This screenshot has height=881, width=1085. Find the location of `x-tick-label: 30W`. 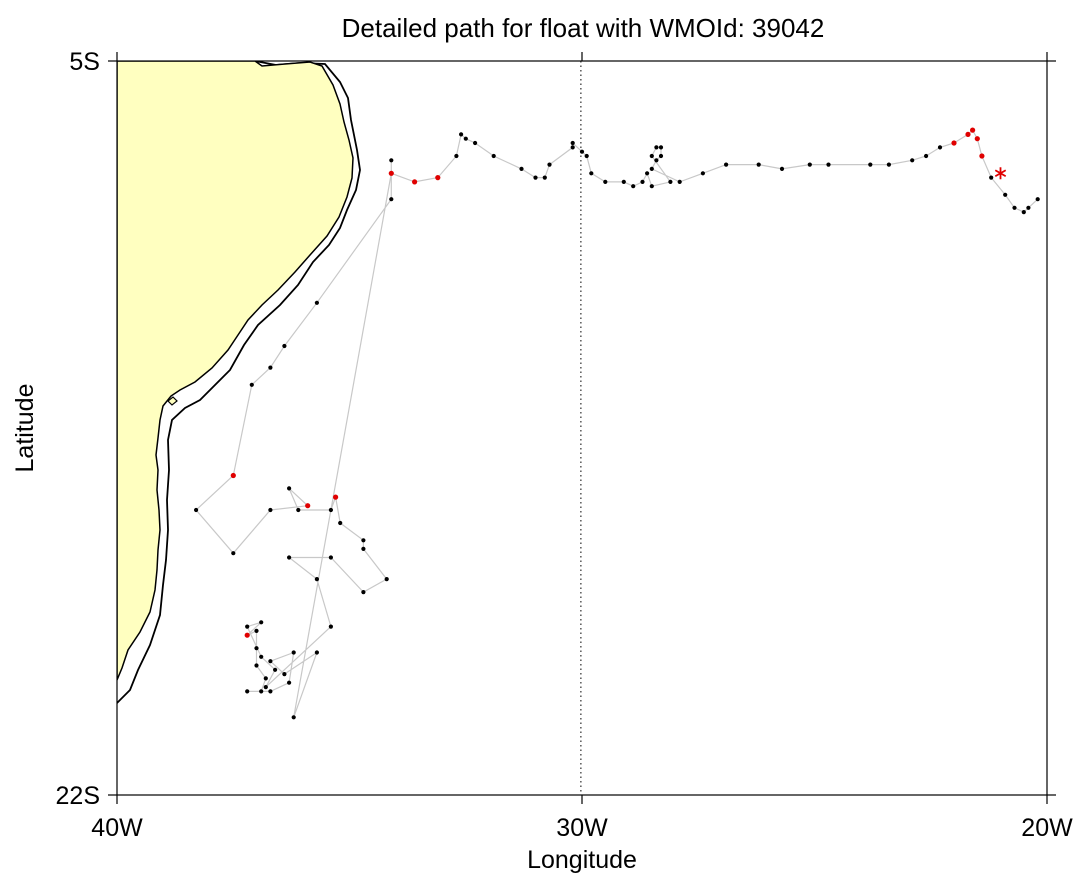

x-tick-label: 30W is located at coordinates (582, 828).